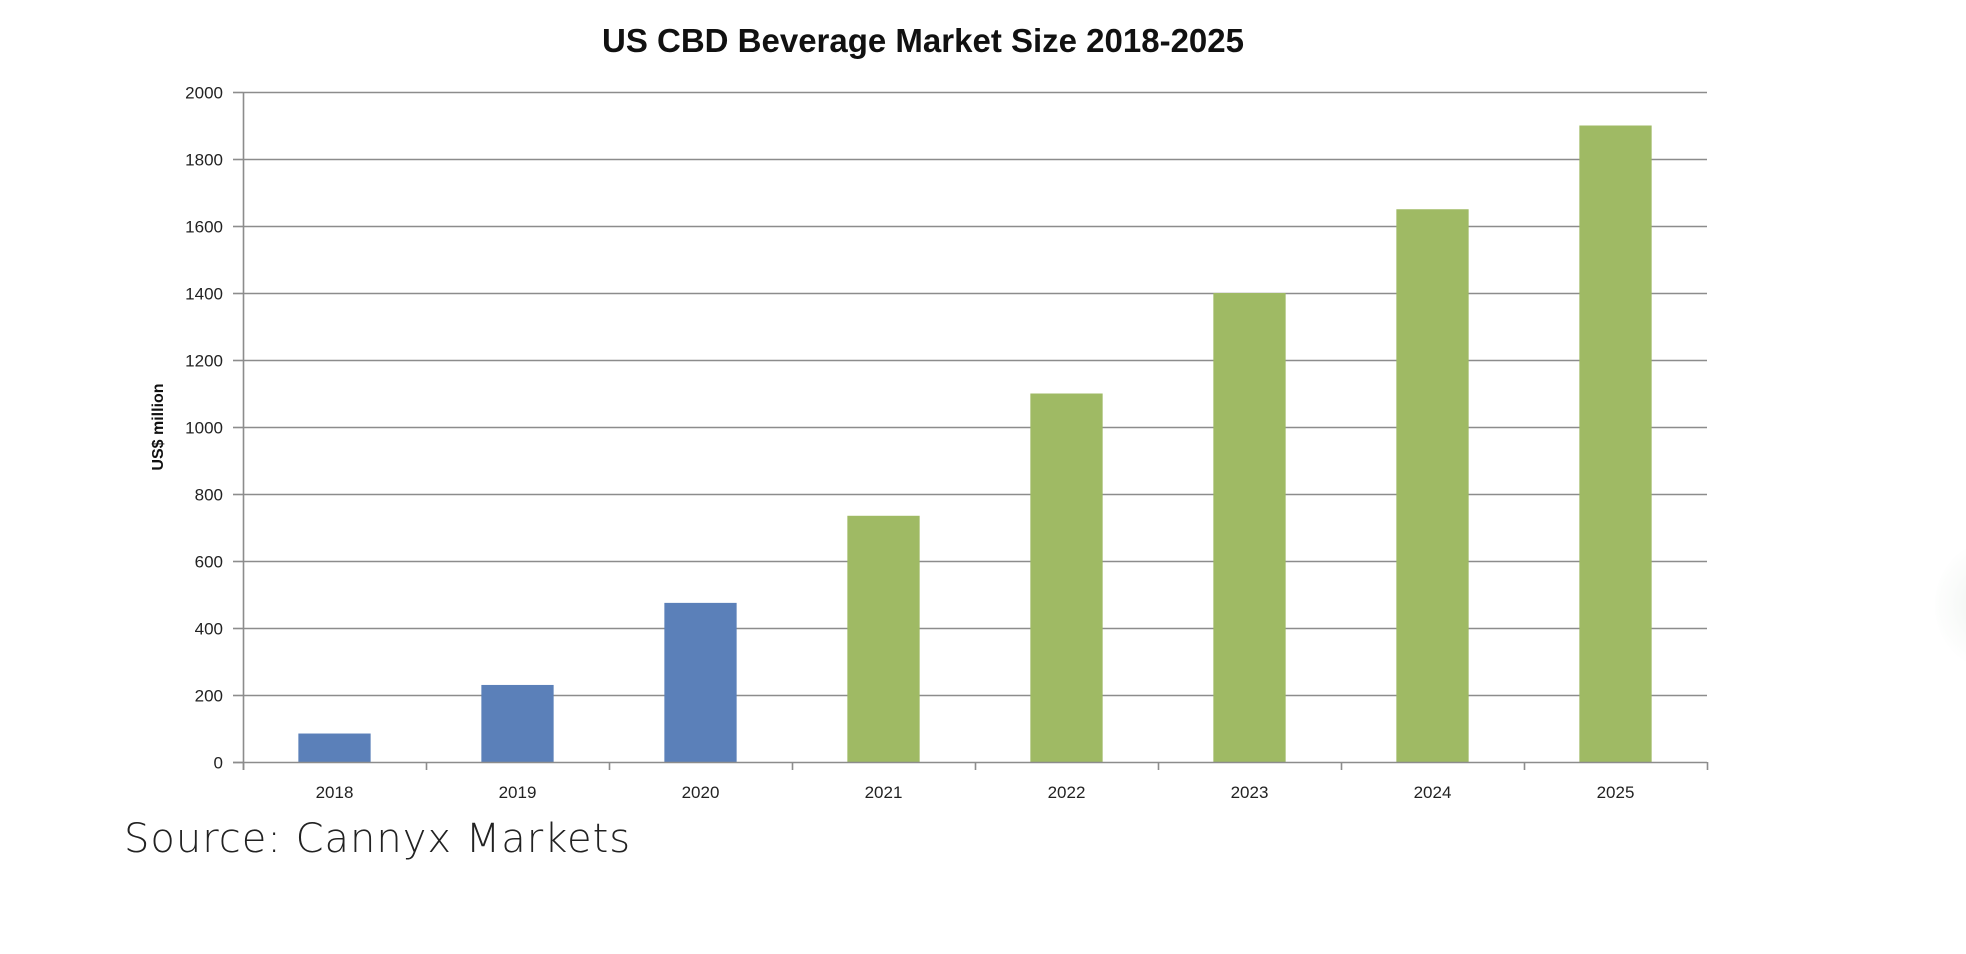  I want to click on y-axis-label: US$ million, so click(158, 426).